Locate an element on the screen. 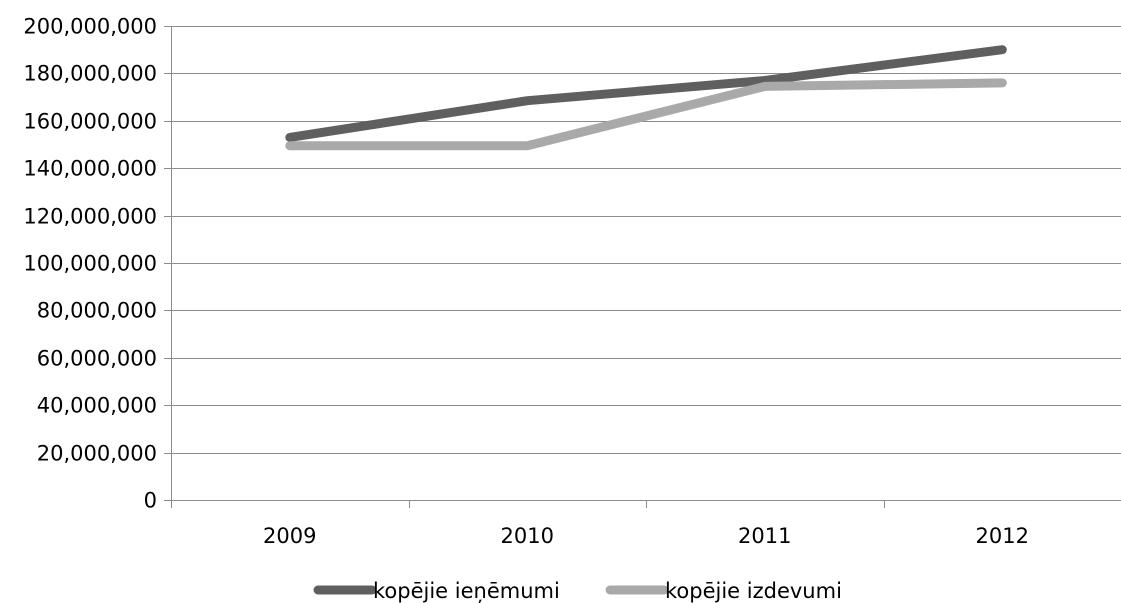  x-tick-label: 2012 is located at coordinates (1002, 536).